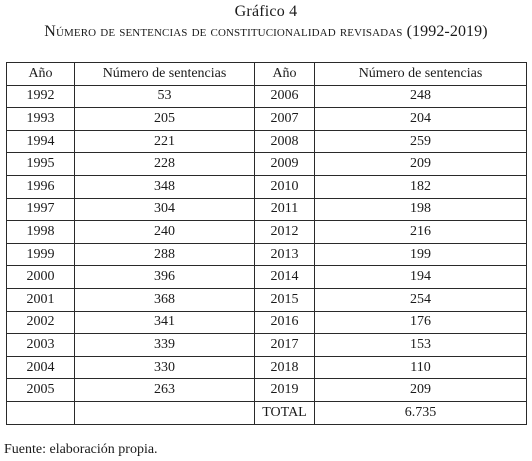  What do you see at coordinates (40, 345) in the screenshot?
I see `cell-year: 2003` at bounding box center [40, 345].